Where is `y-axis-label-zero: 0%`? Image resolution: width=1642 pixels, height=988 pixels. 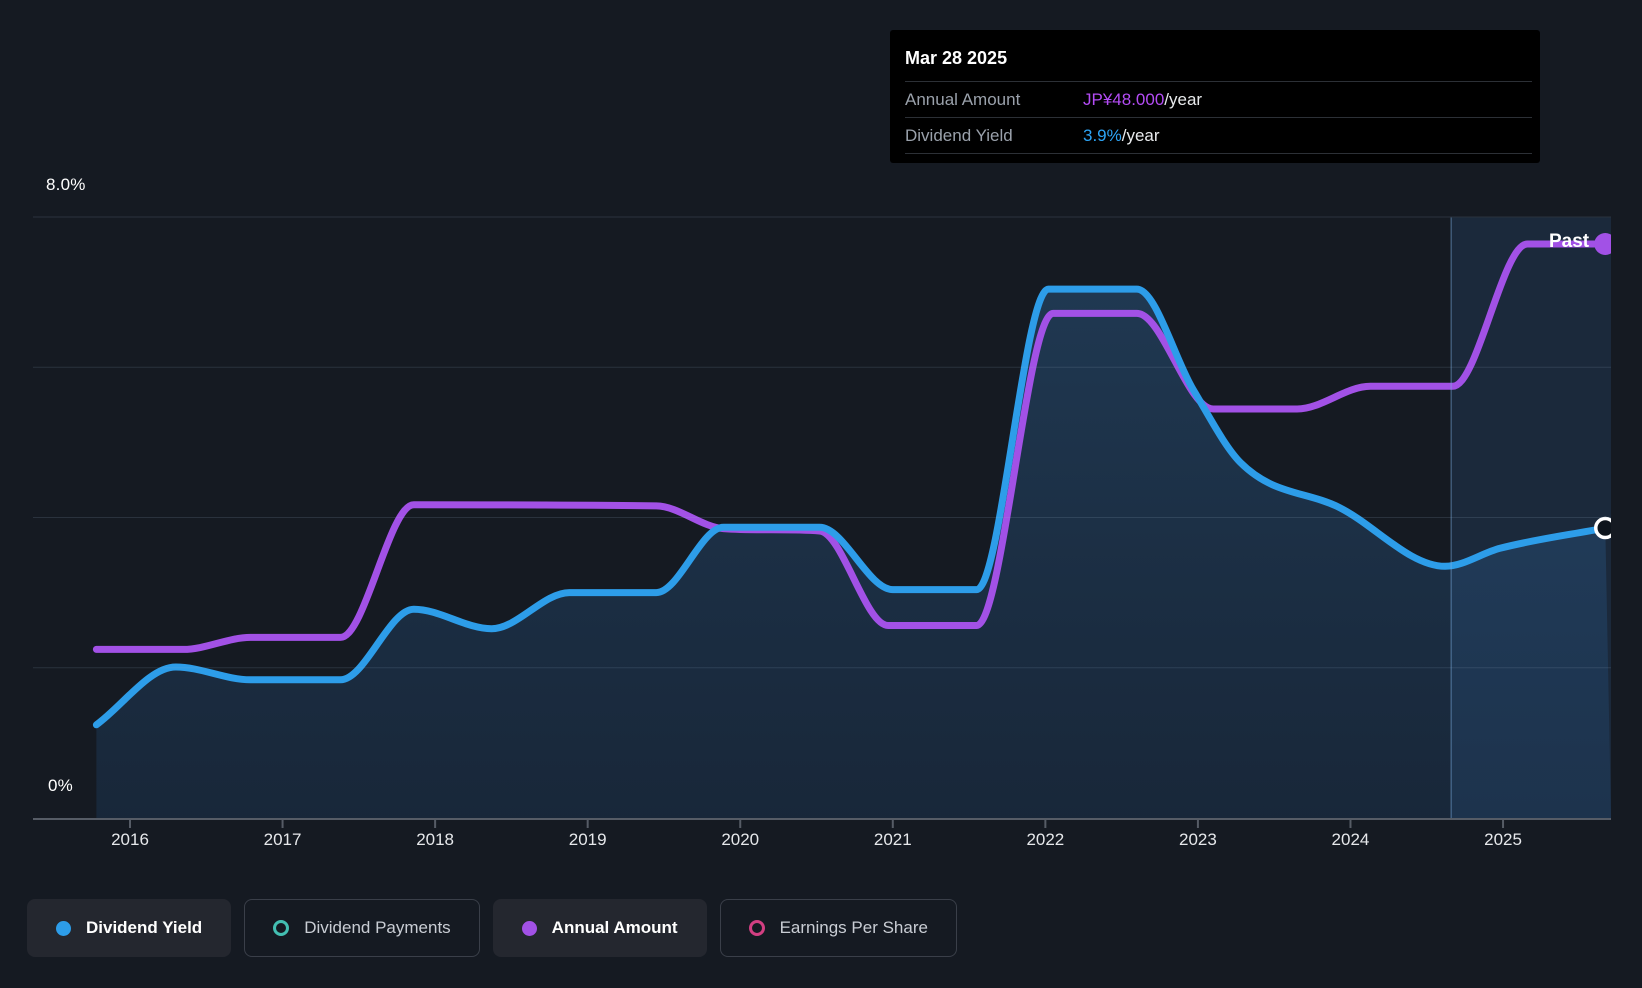
y-axis-label-zero: 0% is located at coordinates (60, 785).